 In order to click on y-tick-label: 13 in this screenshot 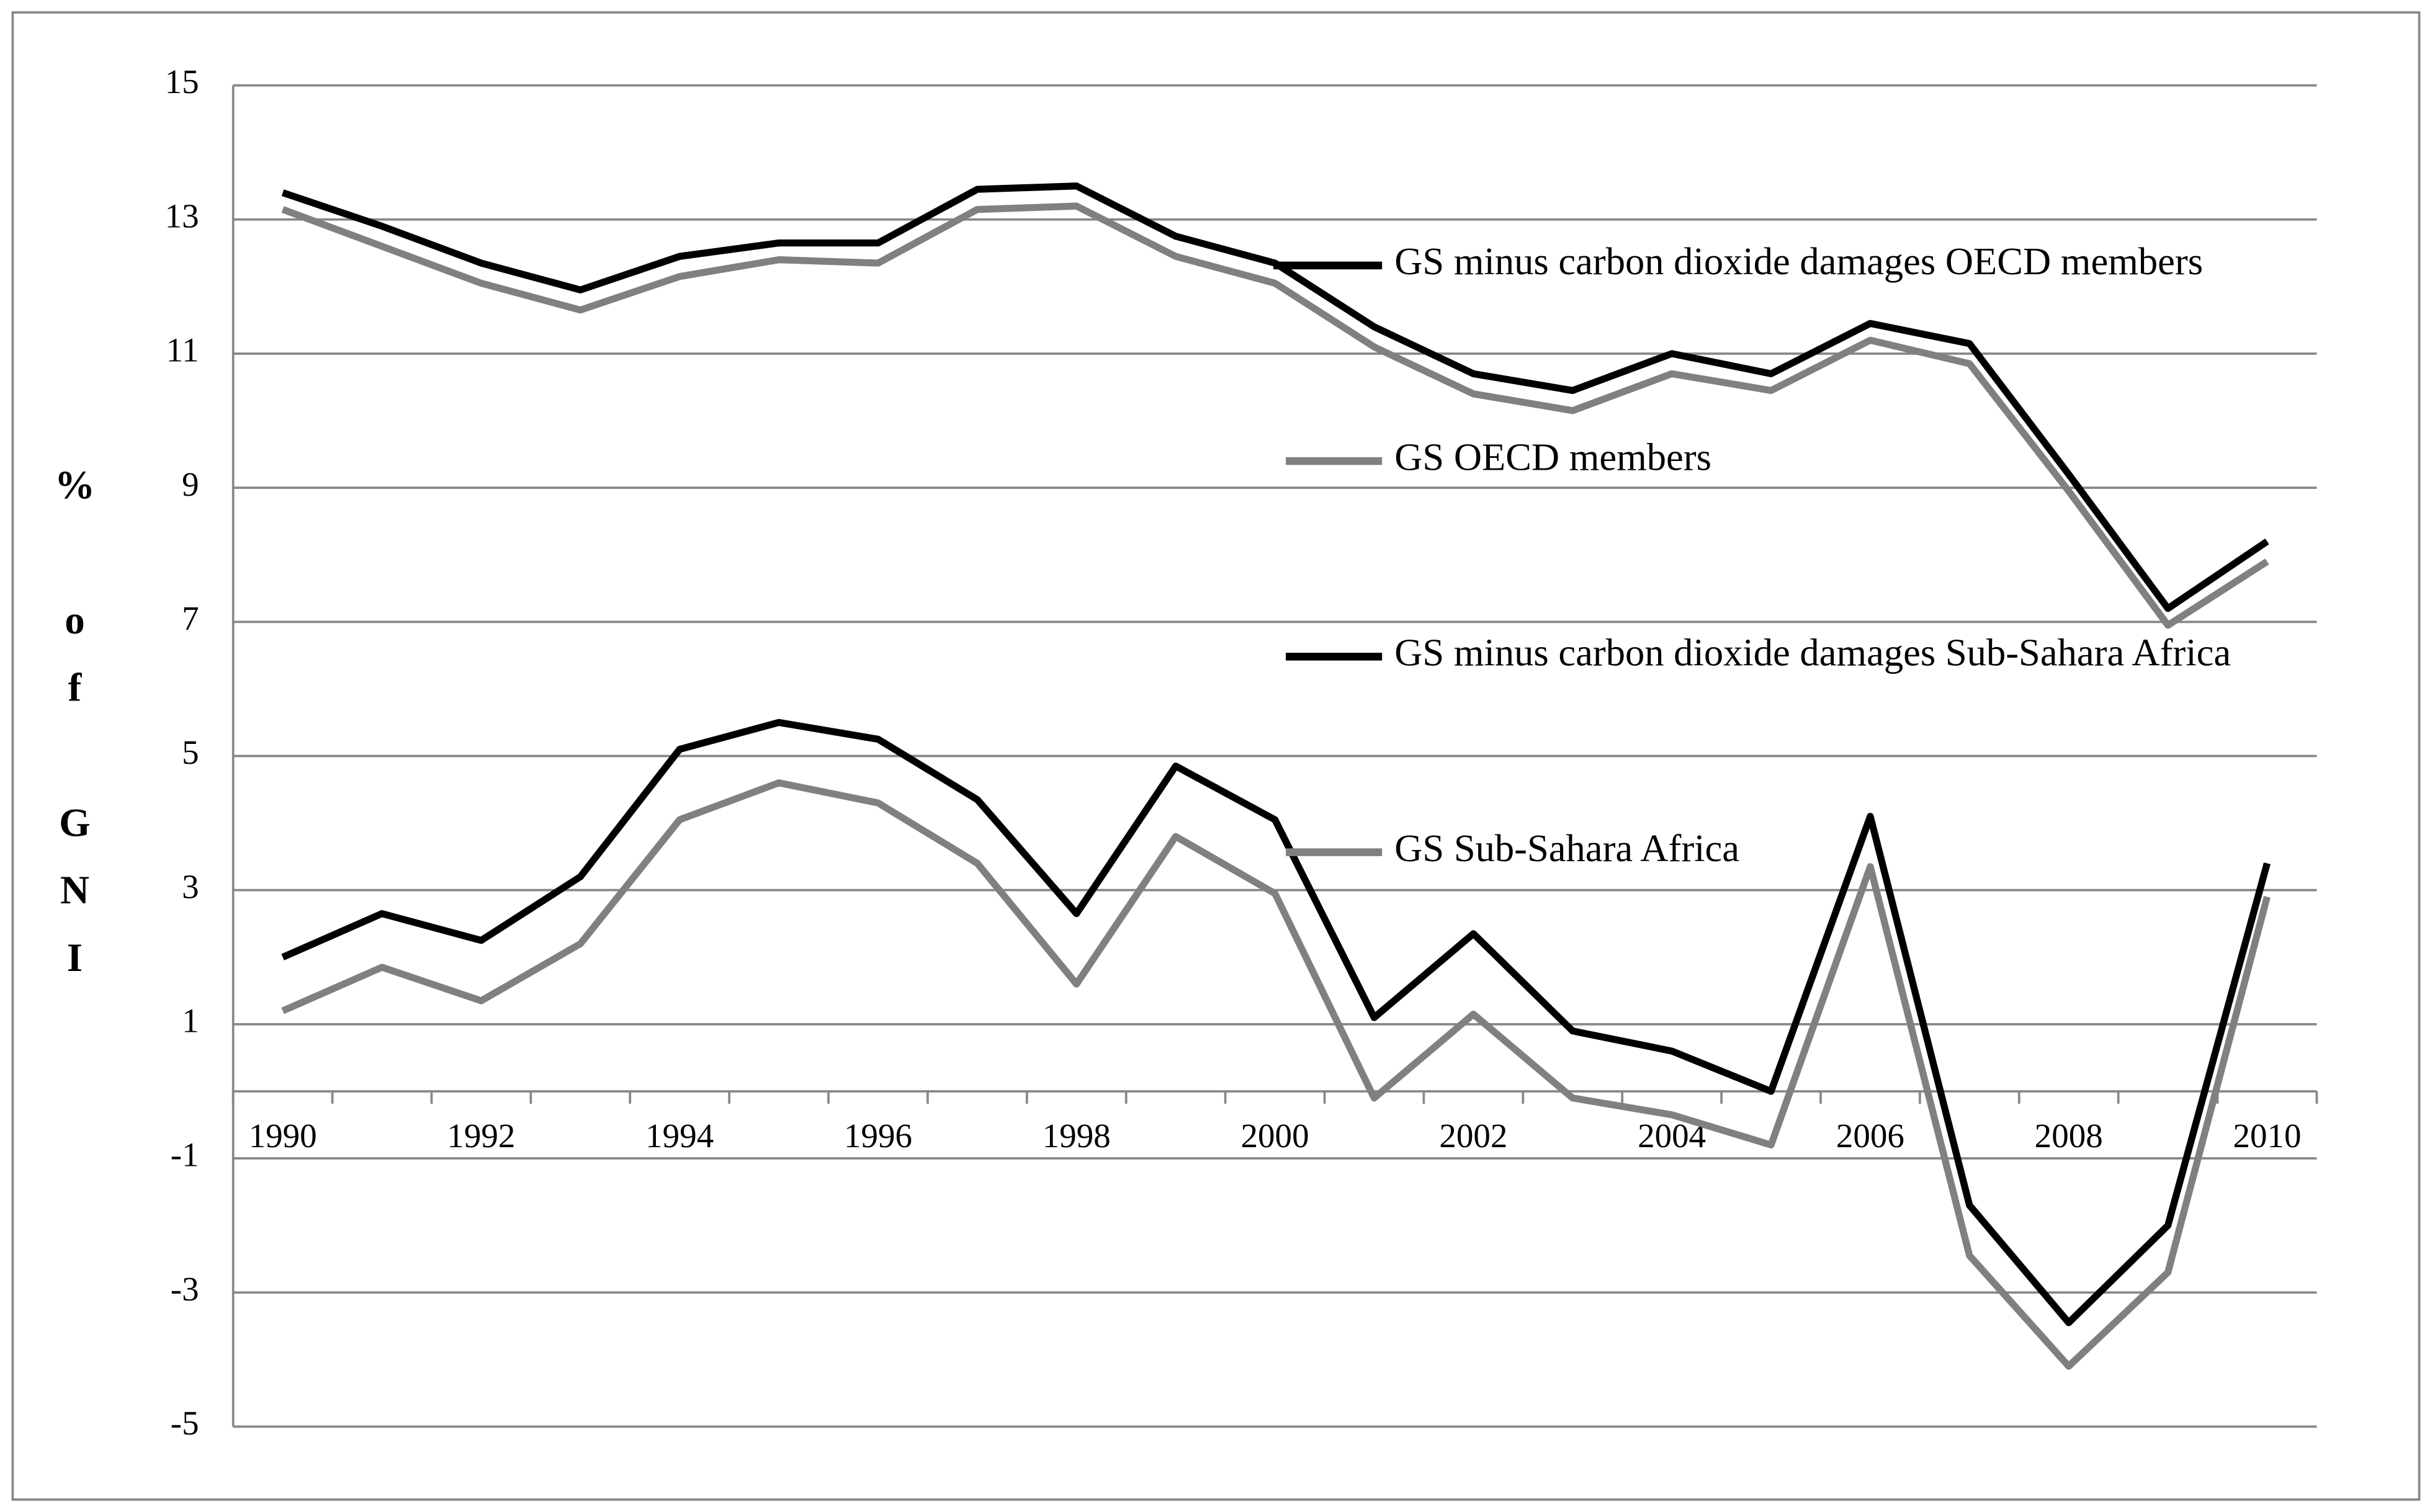, I will do `click(182, 216)`.